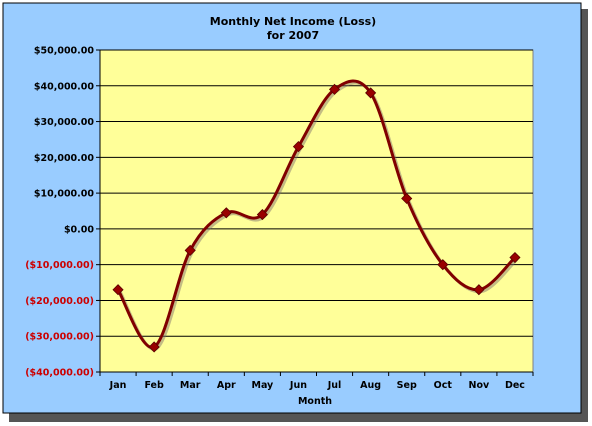  I want to click on x-tick-label: Jul, so click(334, 385).